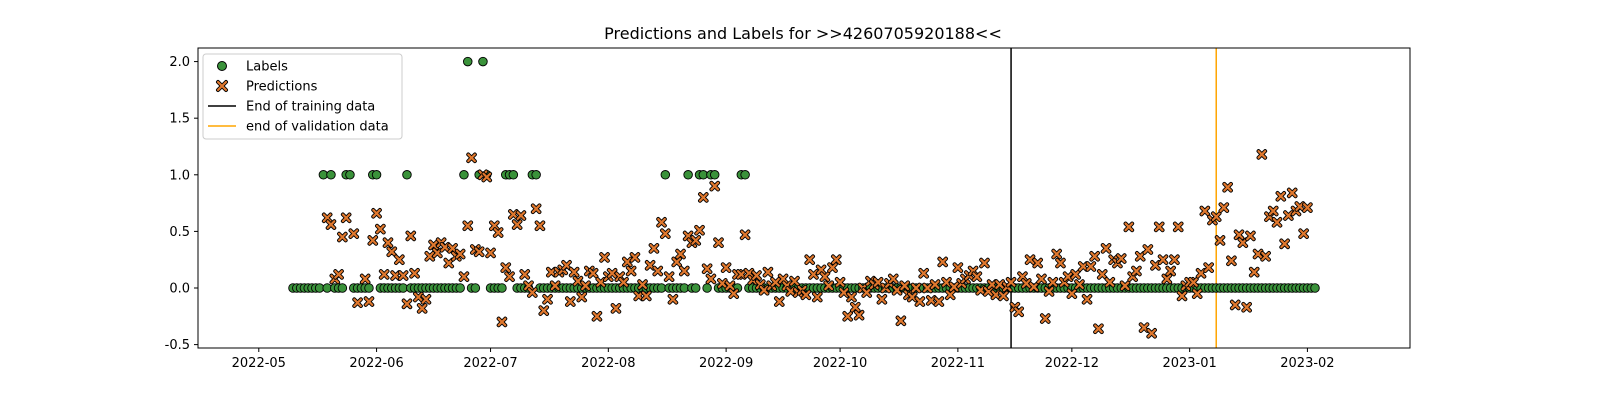 This screenshot has width=1600, height=400. What do you see at coordinates (222, 66) in the screenshot?
I see `legend-labels-marker` at bounding box center [222, 66].